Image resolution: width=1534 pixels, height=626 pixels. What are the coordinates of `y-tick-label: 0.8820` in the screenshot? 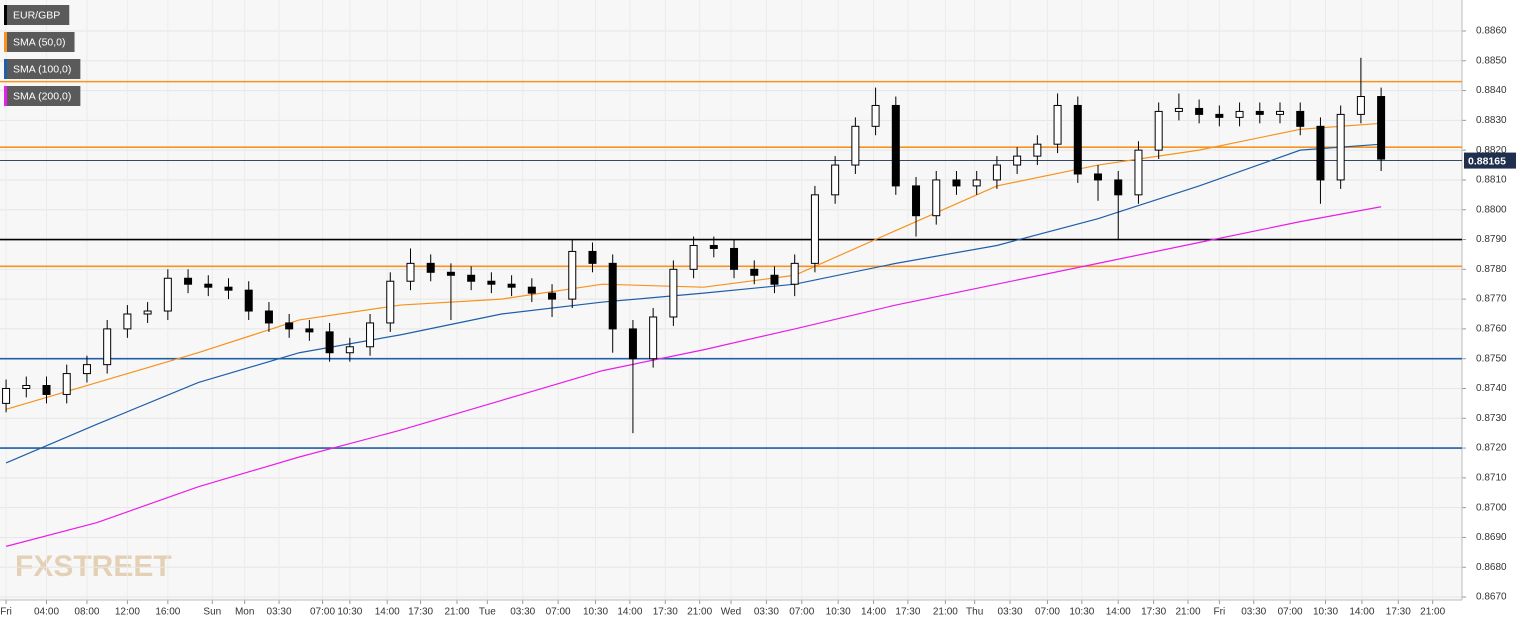 It's located at (1491, 150).